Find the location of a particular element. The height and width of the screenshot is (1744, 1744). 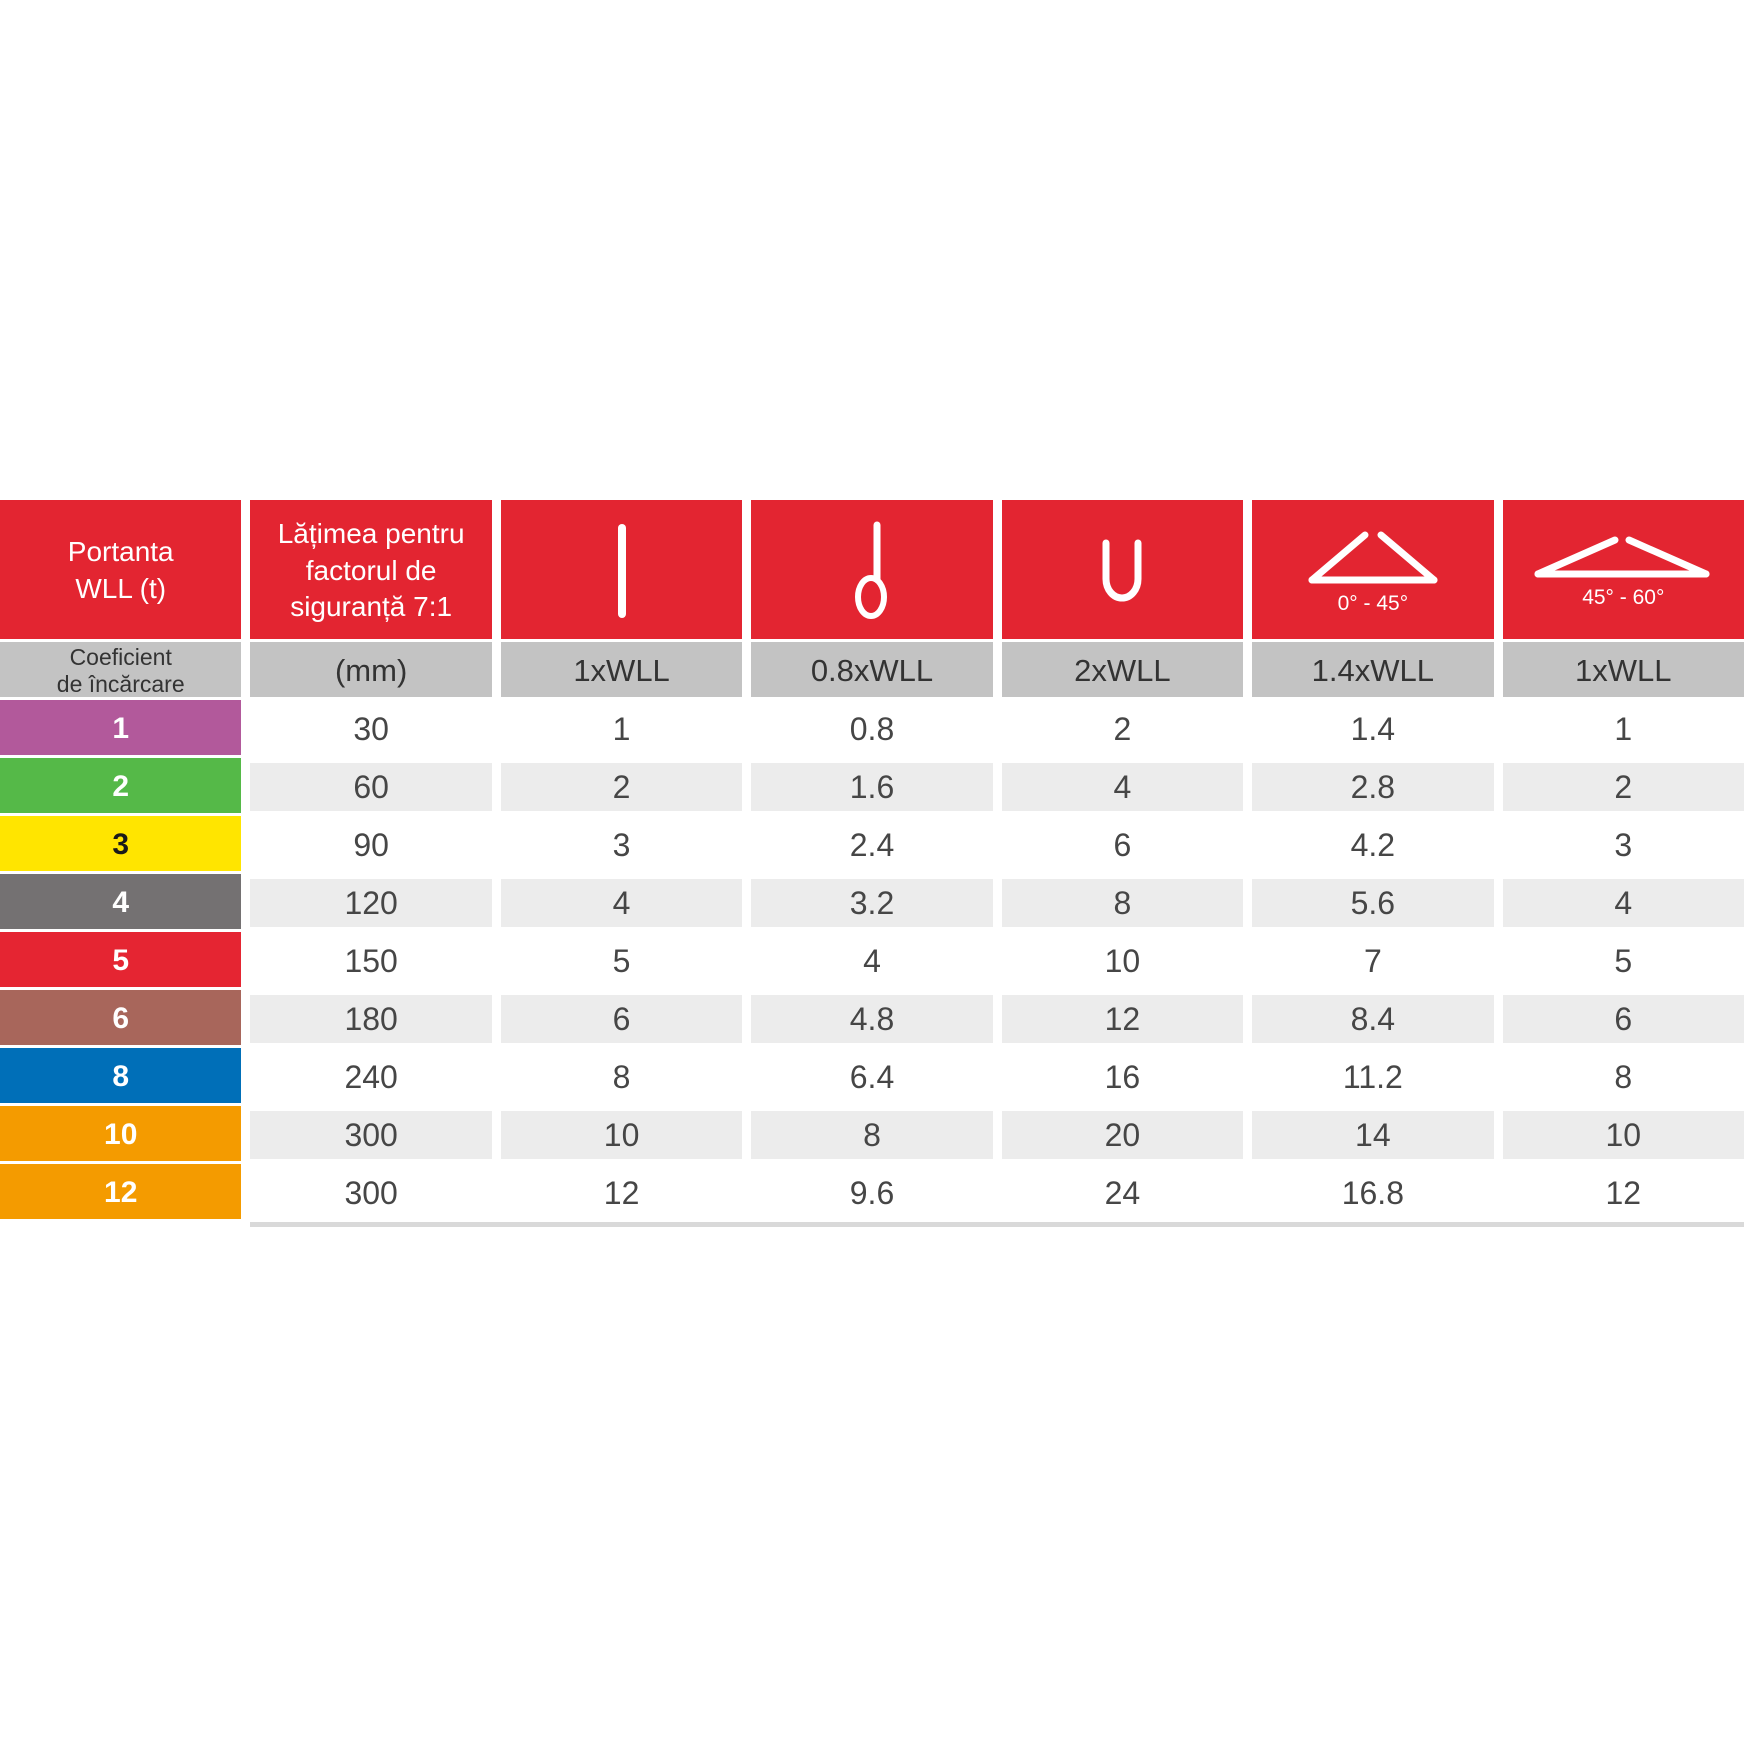

header-vertical-hitch is located at coordinates (621, 571).